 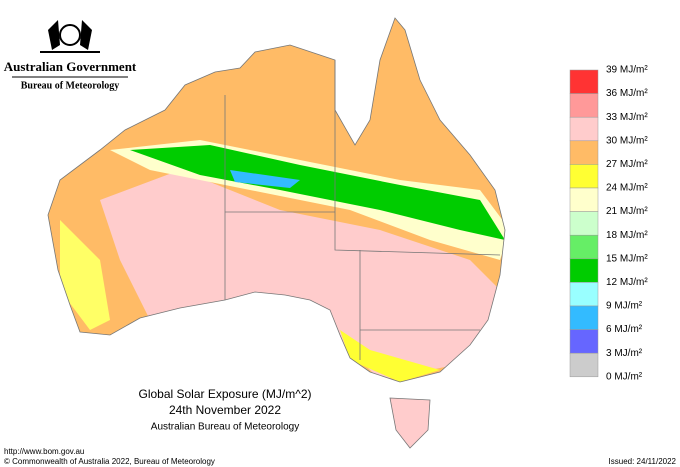 What do you see at coordinates (627, 188) in the screenshot?
I see `legend-label: 24 MJ/m²` at bounding box center [627, 188].